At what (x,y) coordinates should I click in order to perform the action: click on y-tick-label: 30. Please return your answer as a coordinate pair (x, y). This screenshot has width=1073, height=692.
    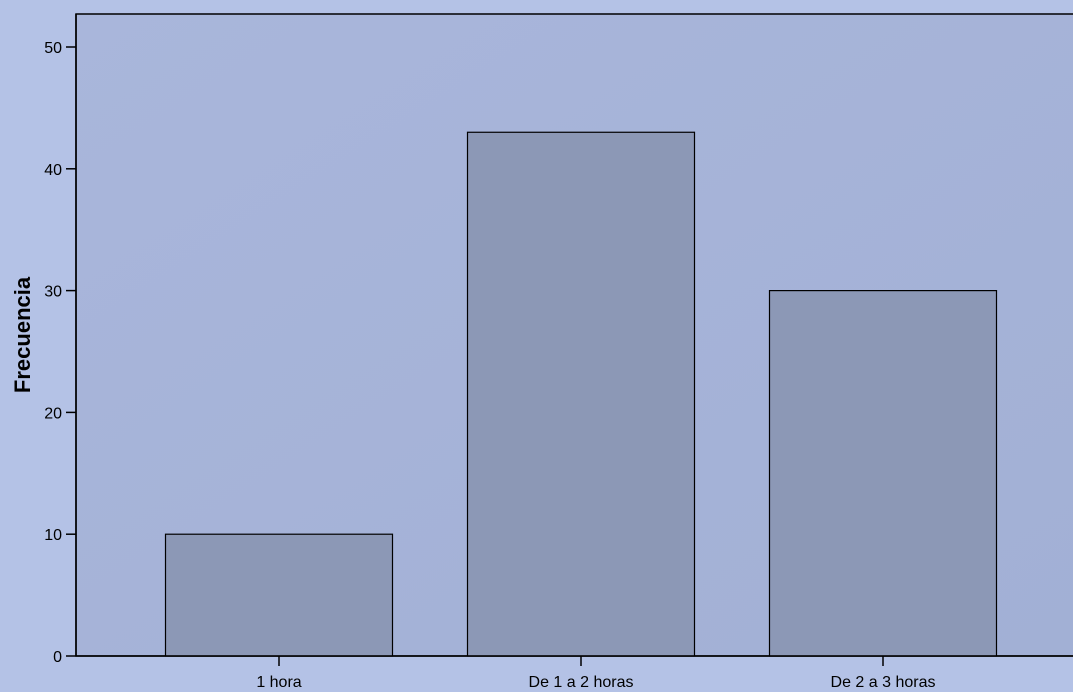
    Looking at the image, I should click on (53, 292).